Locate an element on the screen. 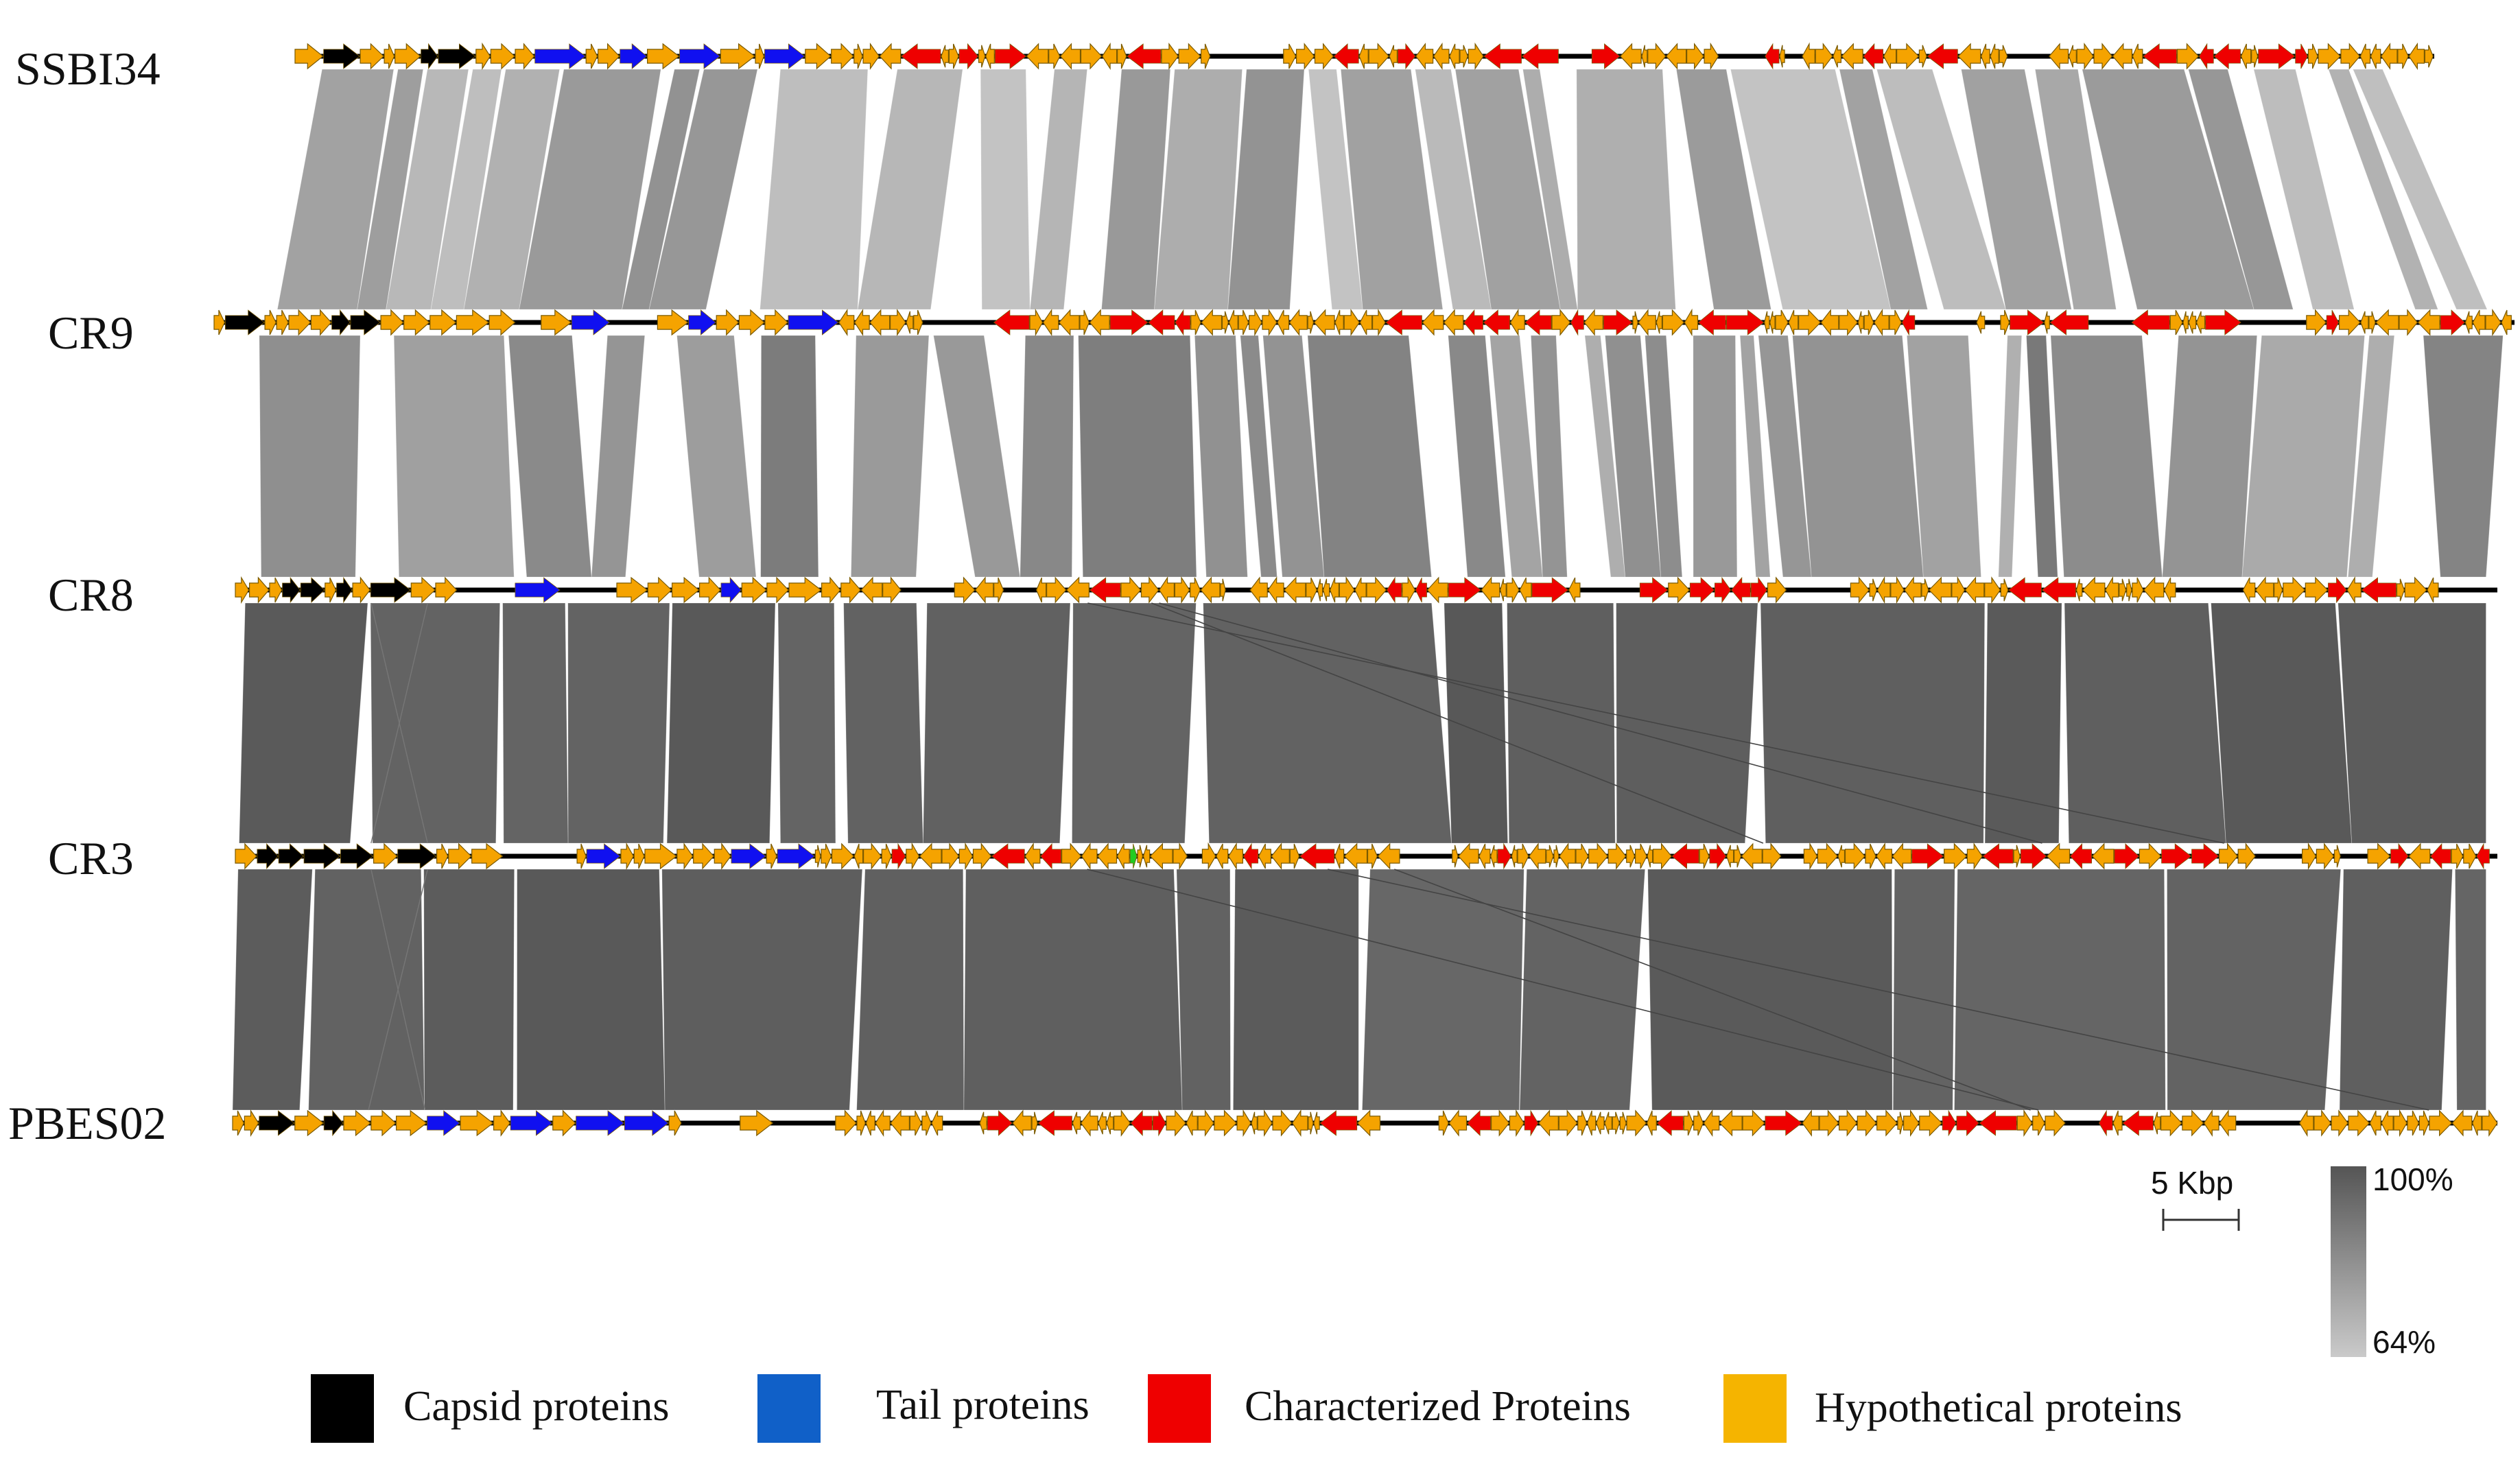  legend-label-hypothetical: Hypothetical proteins is located at coordinates (1998, 1407).